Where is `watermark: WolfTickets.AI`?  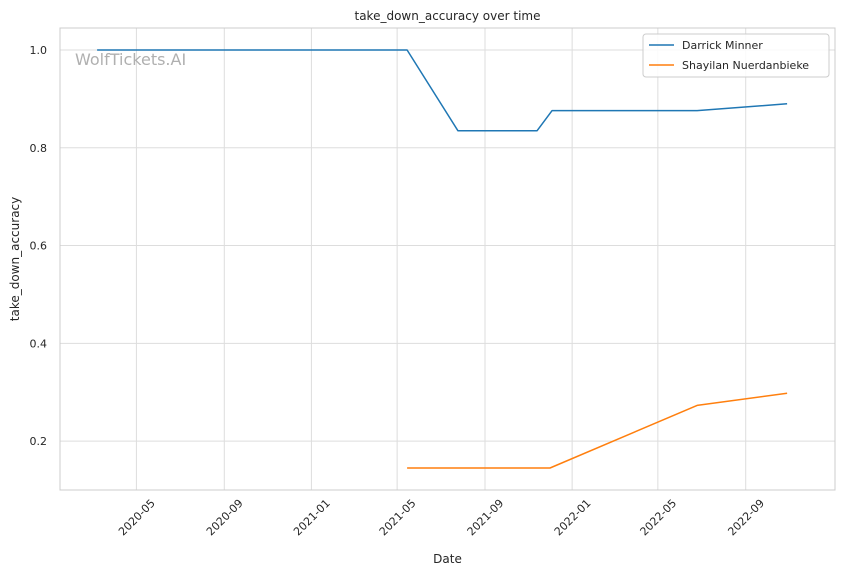
watermark: WolfTickets.AI is located at coordinates (130, 59).